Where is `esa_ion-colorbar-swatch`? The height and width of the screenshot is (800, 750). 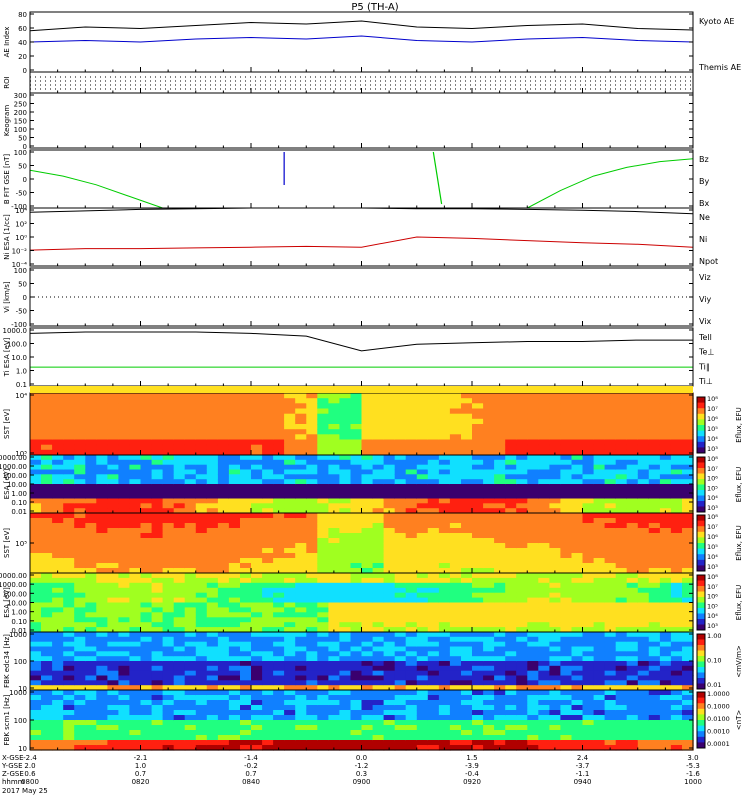
esa_ion-colorbar-swatch is located at coordinates (701, 472).